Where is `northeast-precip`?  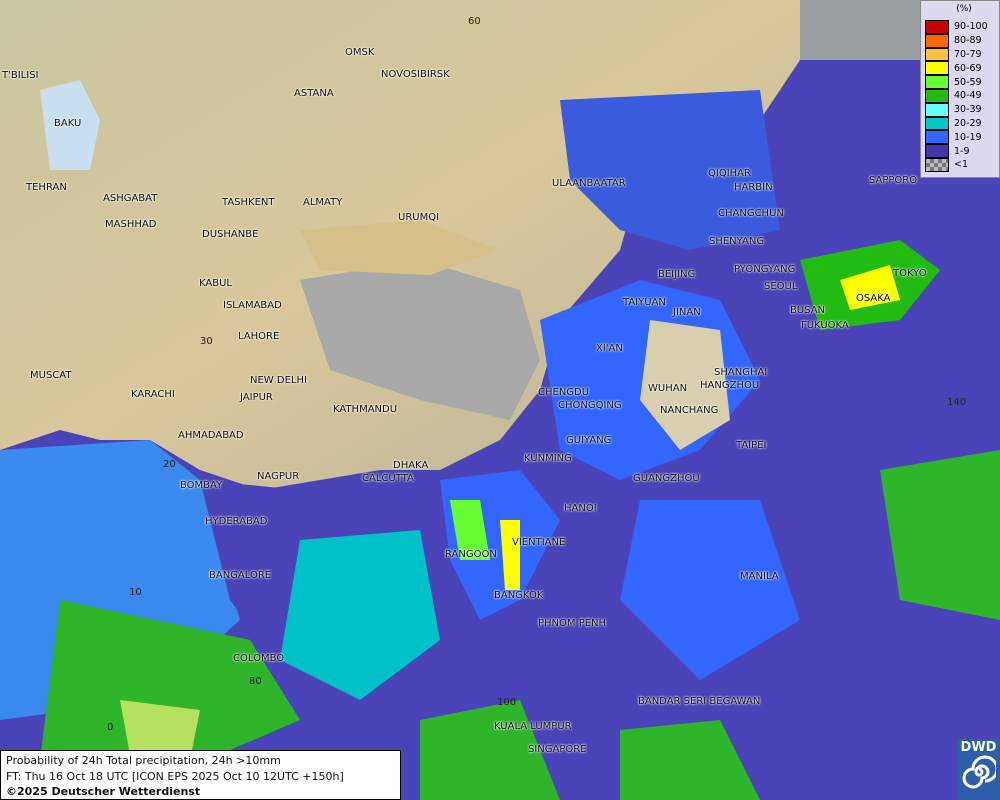 northeast-precip is located at coordinates (670, 170).